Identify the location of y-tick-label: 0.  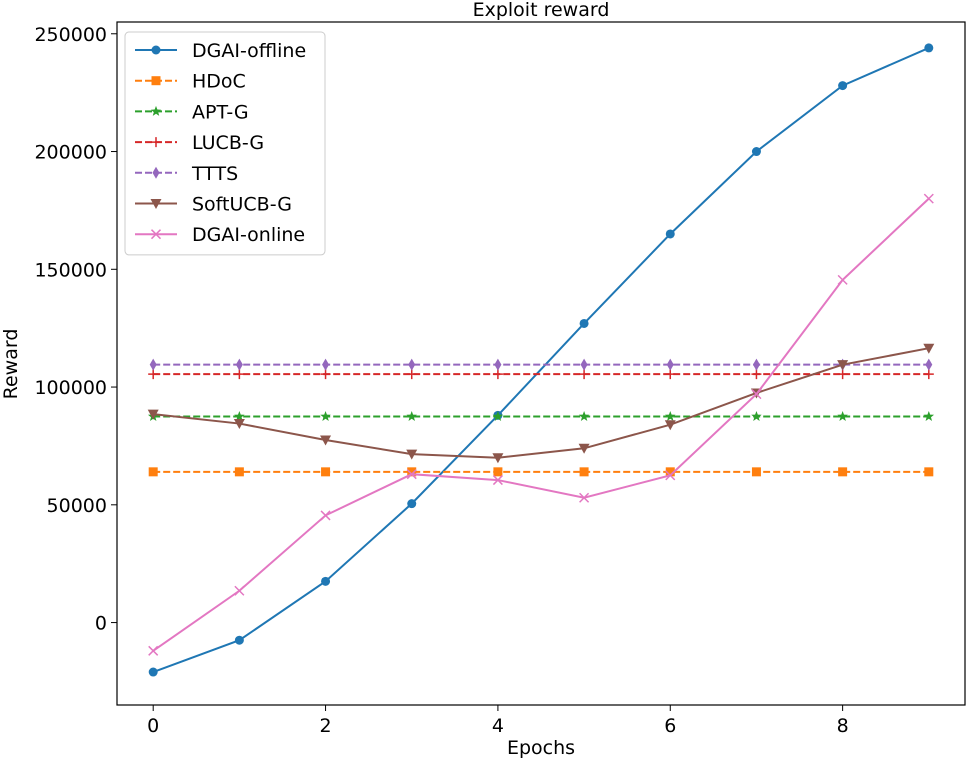
(101, 624).